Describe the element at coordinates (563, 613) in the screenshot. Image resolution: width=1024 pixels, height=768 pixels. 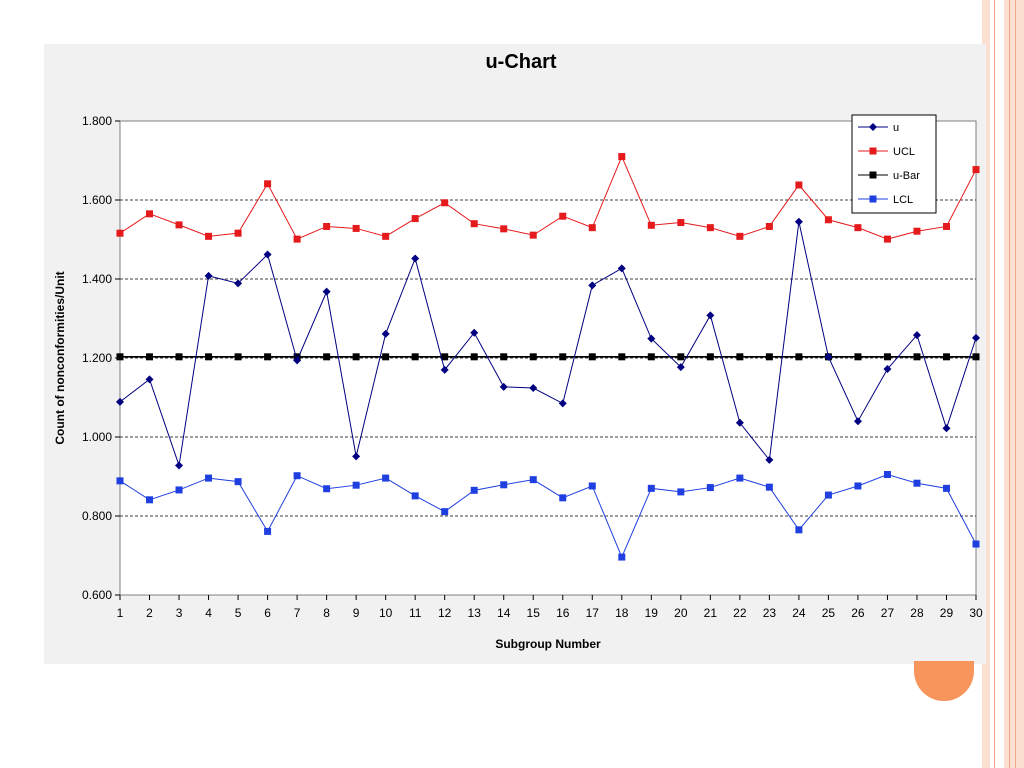
I see `x-tick-label: 16` at that location.